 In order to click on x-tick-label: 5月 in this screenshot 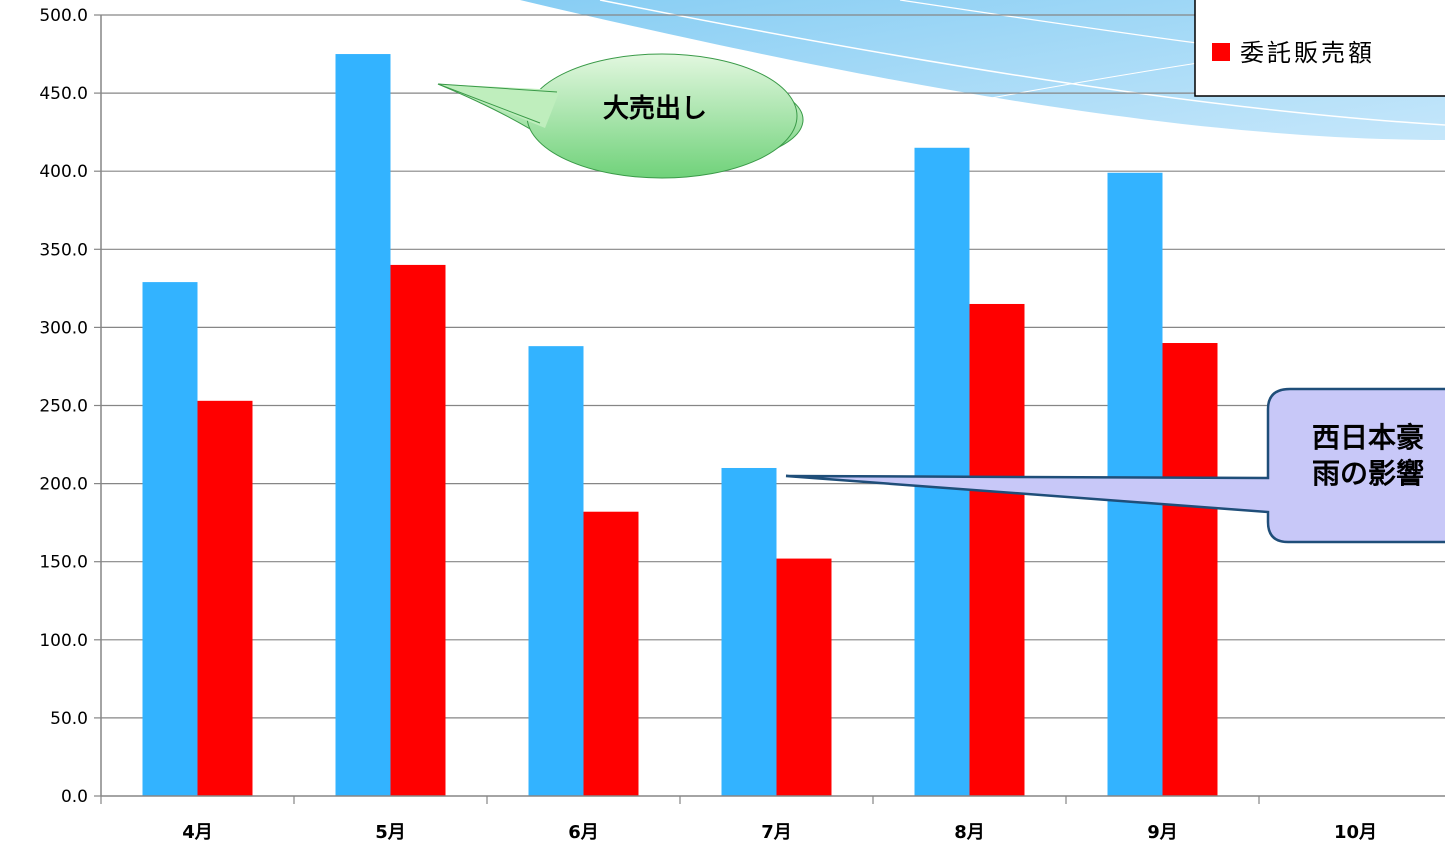, I will do `click(390, 832)`.